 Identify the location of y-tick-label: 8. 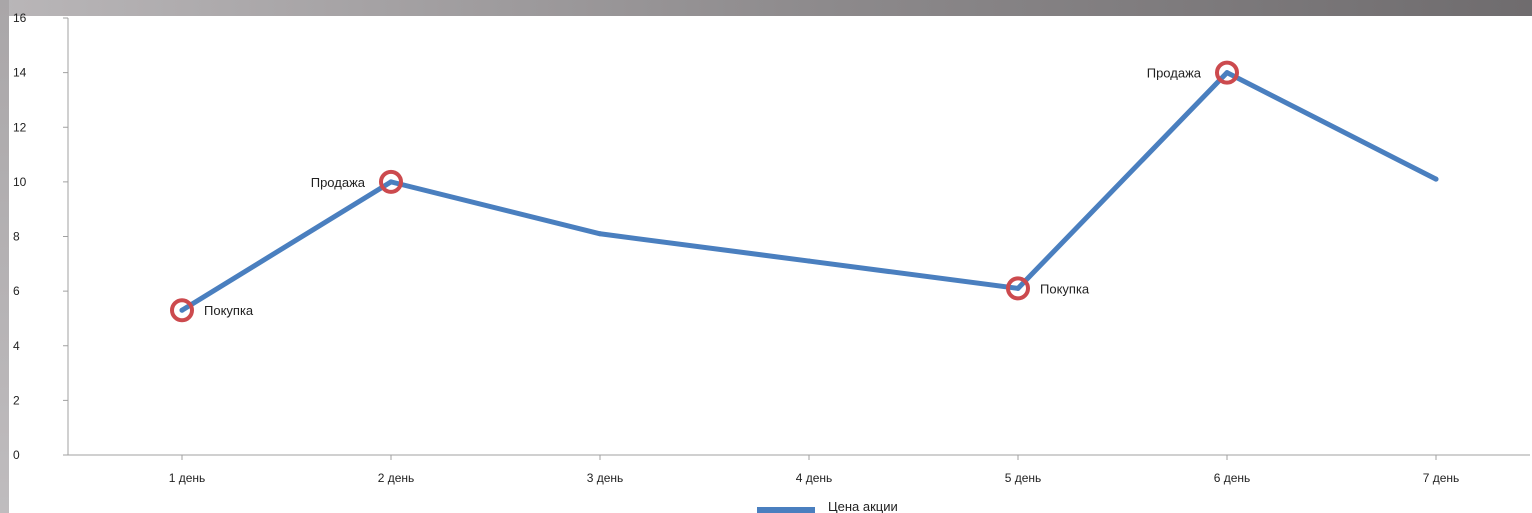
(16, 237).